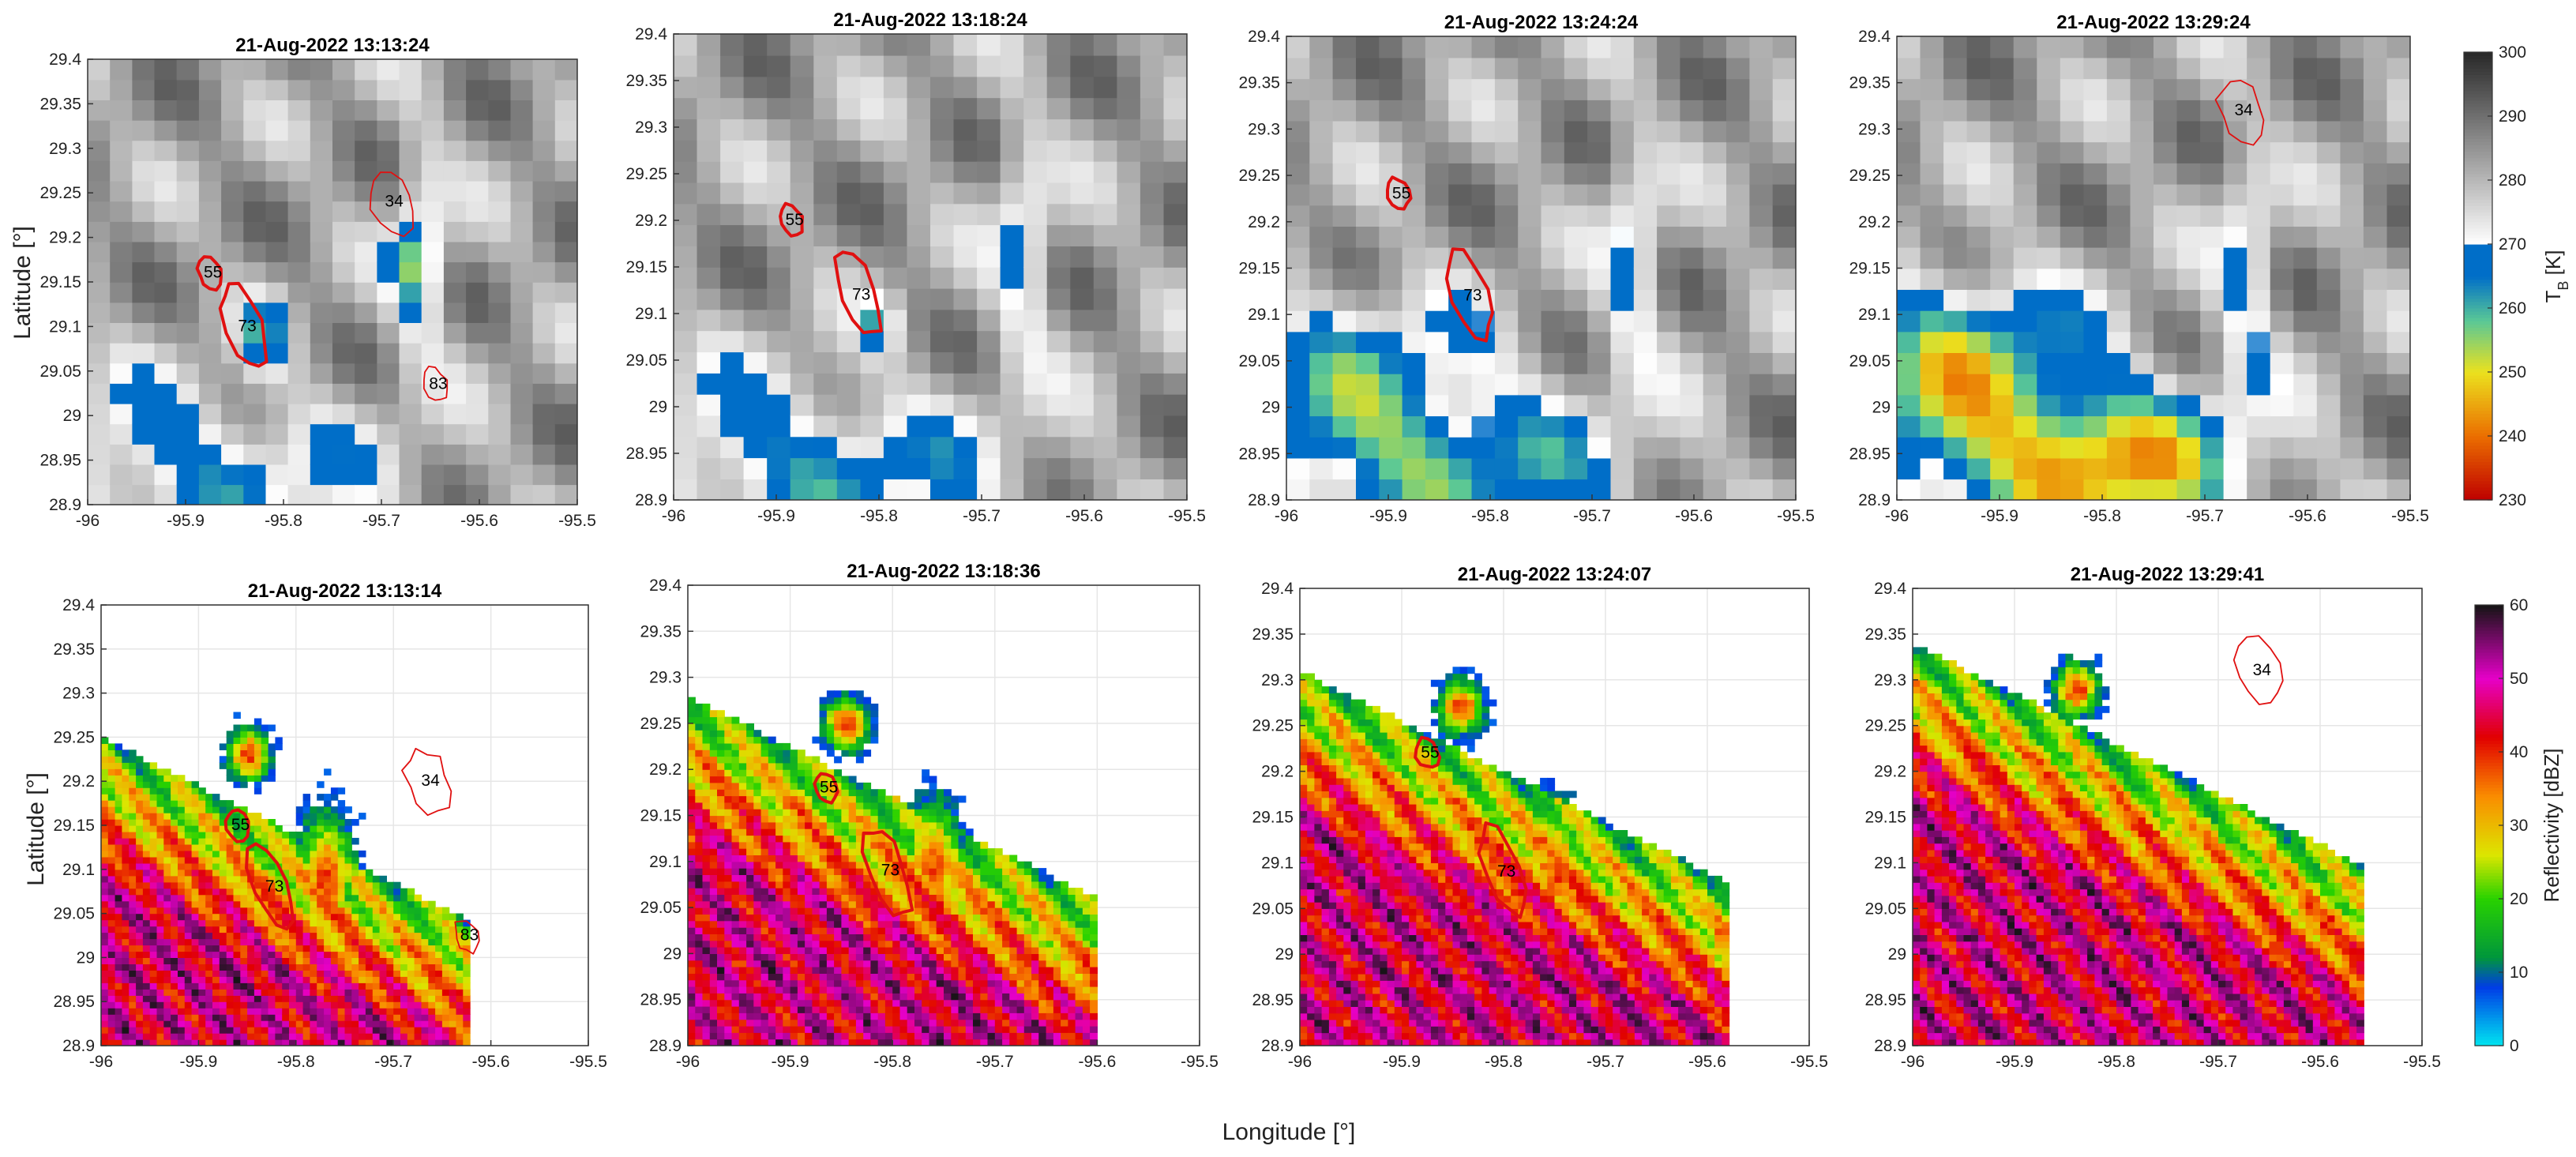 Image resolution: width=2576 pixels, height=1157 pixels. I want to click on panel-title: 21-Aug-2022 13:29:24, so click(2153, 22).